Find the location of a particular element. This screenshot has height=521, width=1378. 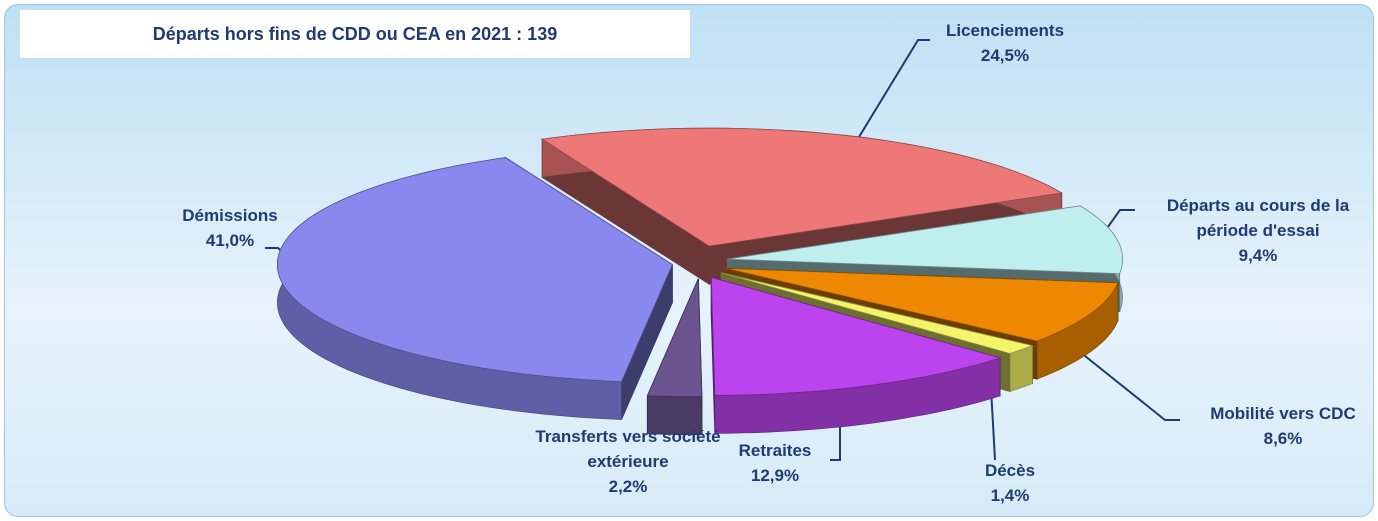

data-label: Licenciements 24,5% is located at coordinates (1005, 43).